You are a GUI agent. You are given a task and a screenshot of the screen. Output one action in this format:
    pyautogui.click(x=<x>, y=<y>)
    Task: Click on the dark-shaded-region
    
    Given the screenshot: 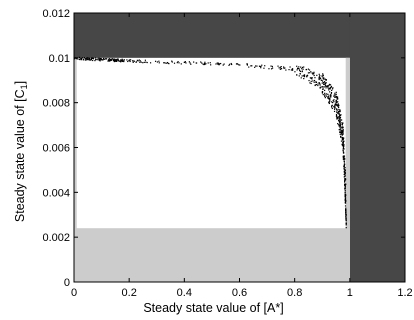 What is the action you would take?
    pyautogui.click(x=377, y=147)
    